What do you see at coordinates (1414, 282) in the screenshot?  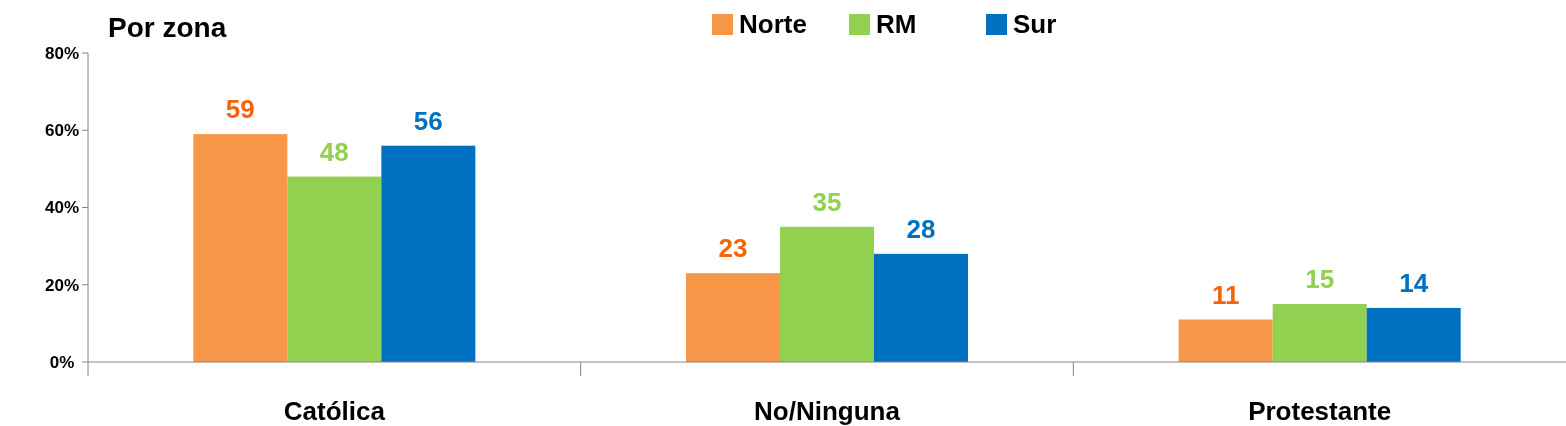 I see `data-label: 14` at bounding box center [1414, 282].